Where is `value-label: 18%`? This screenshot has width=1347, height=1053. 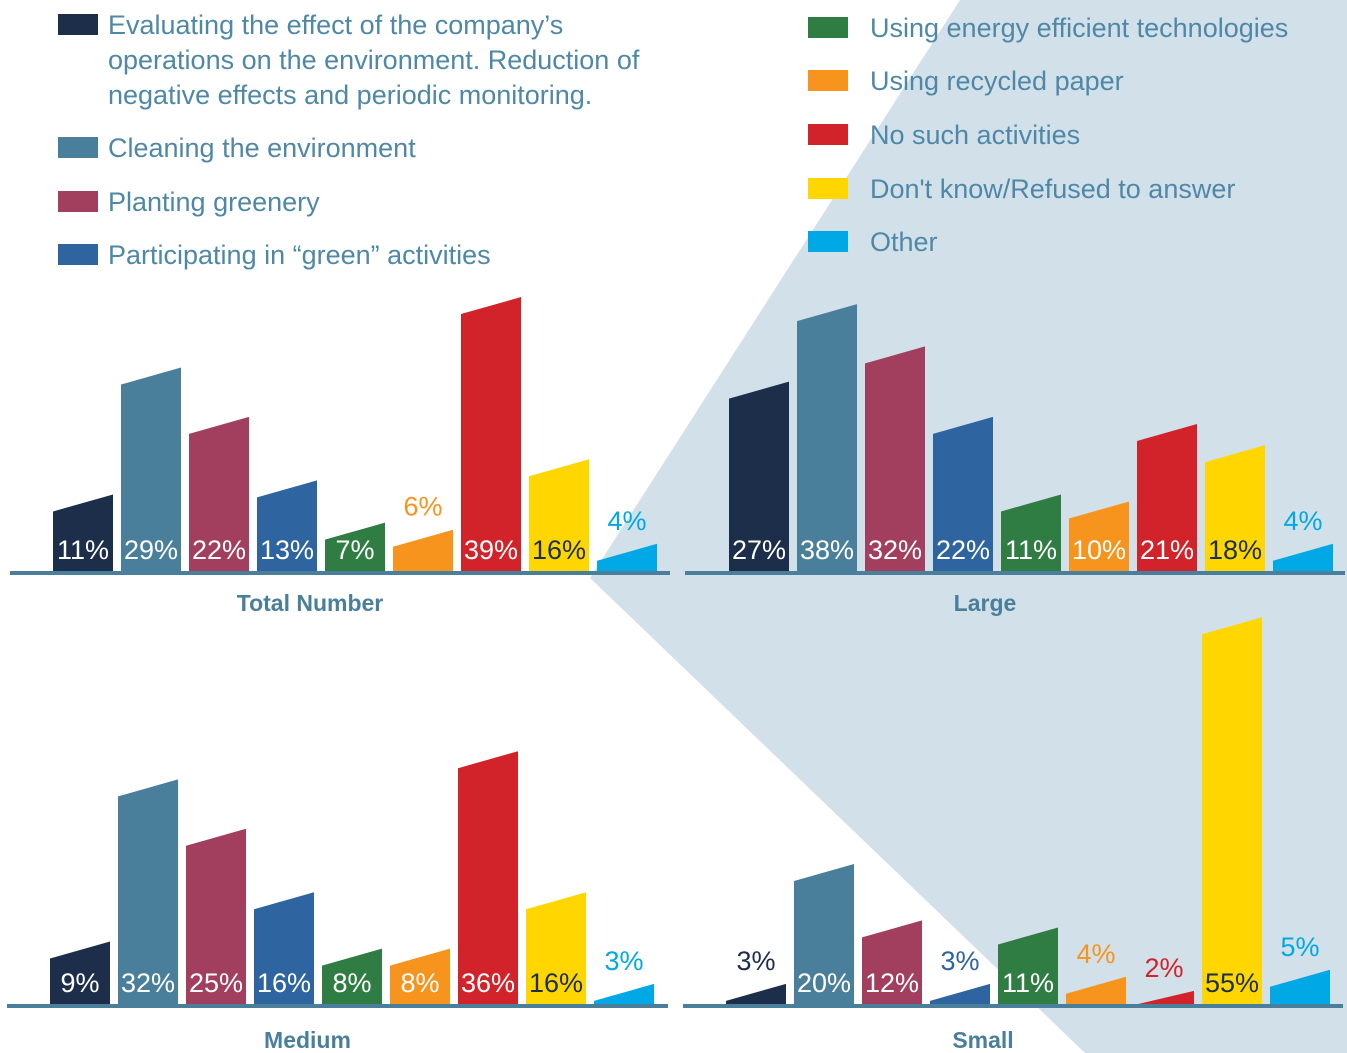 value-label: 18% is located at coordinates (1235, 550).